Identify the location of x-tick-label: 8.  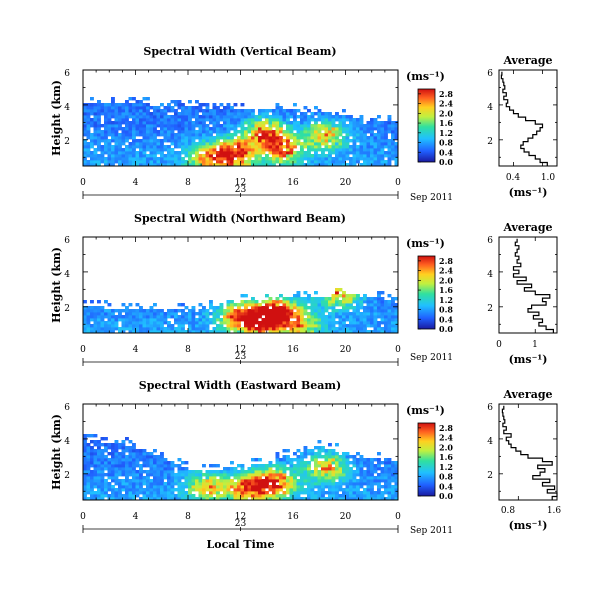
(188, 183).